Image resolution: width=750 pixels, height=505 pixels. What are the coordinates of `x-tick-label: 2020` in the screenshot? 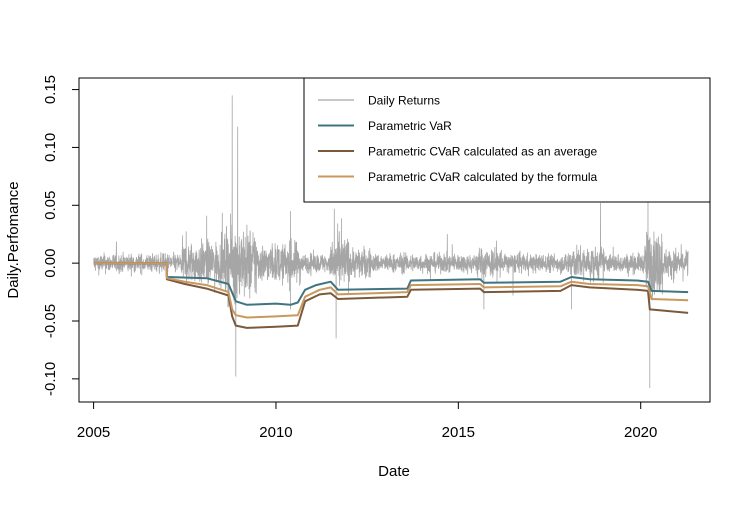 It's located at (640, 432).